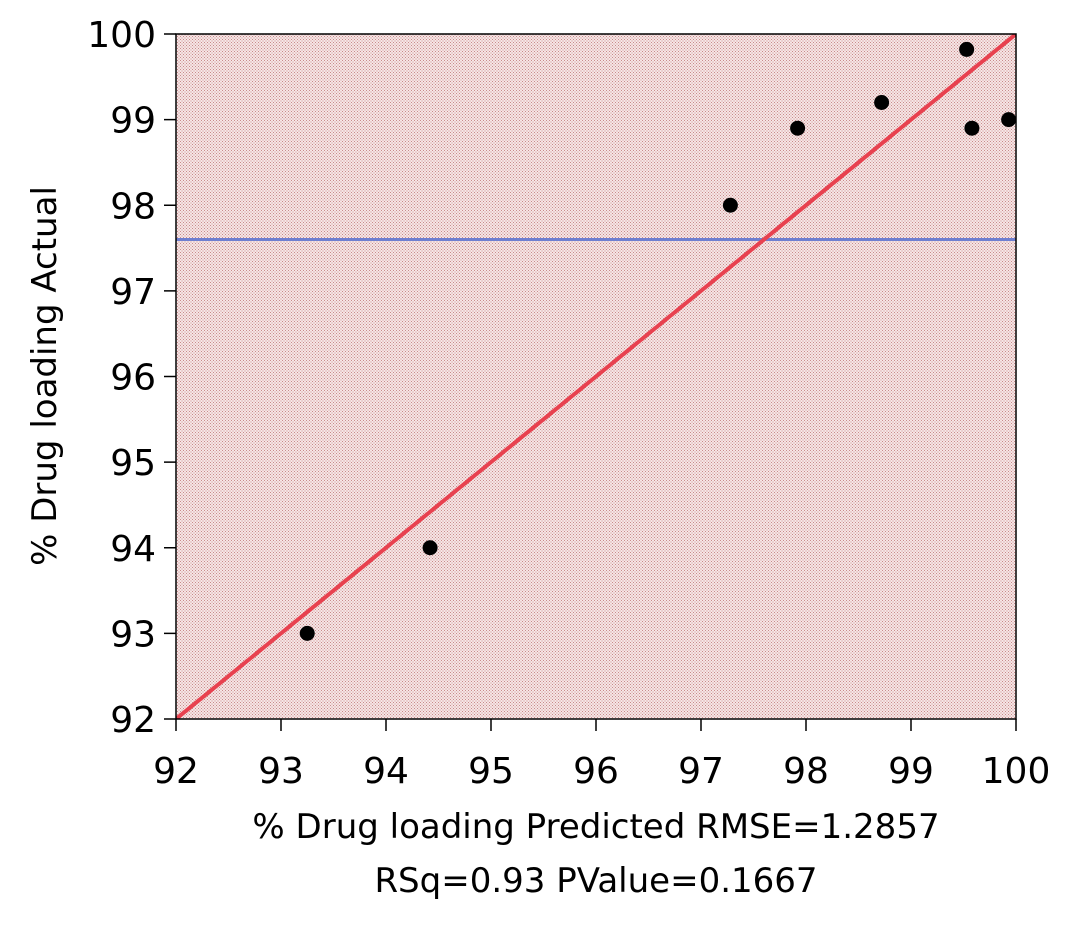  Describe the element at coordinates (491, 771) in the screenshot. I see `x-tick-label: 95` at that location.